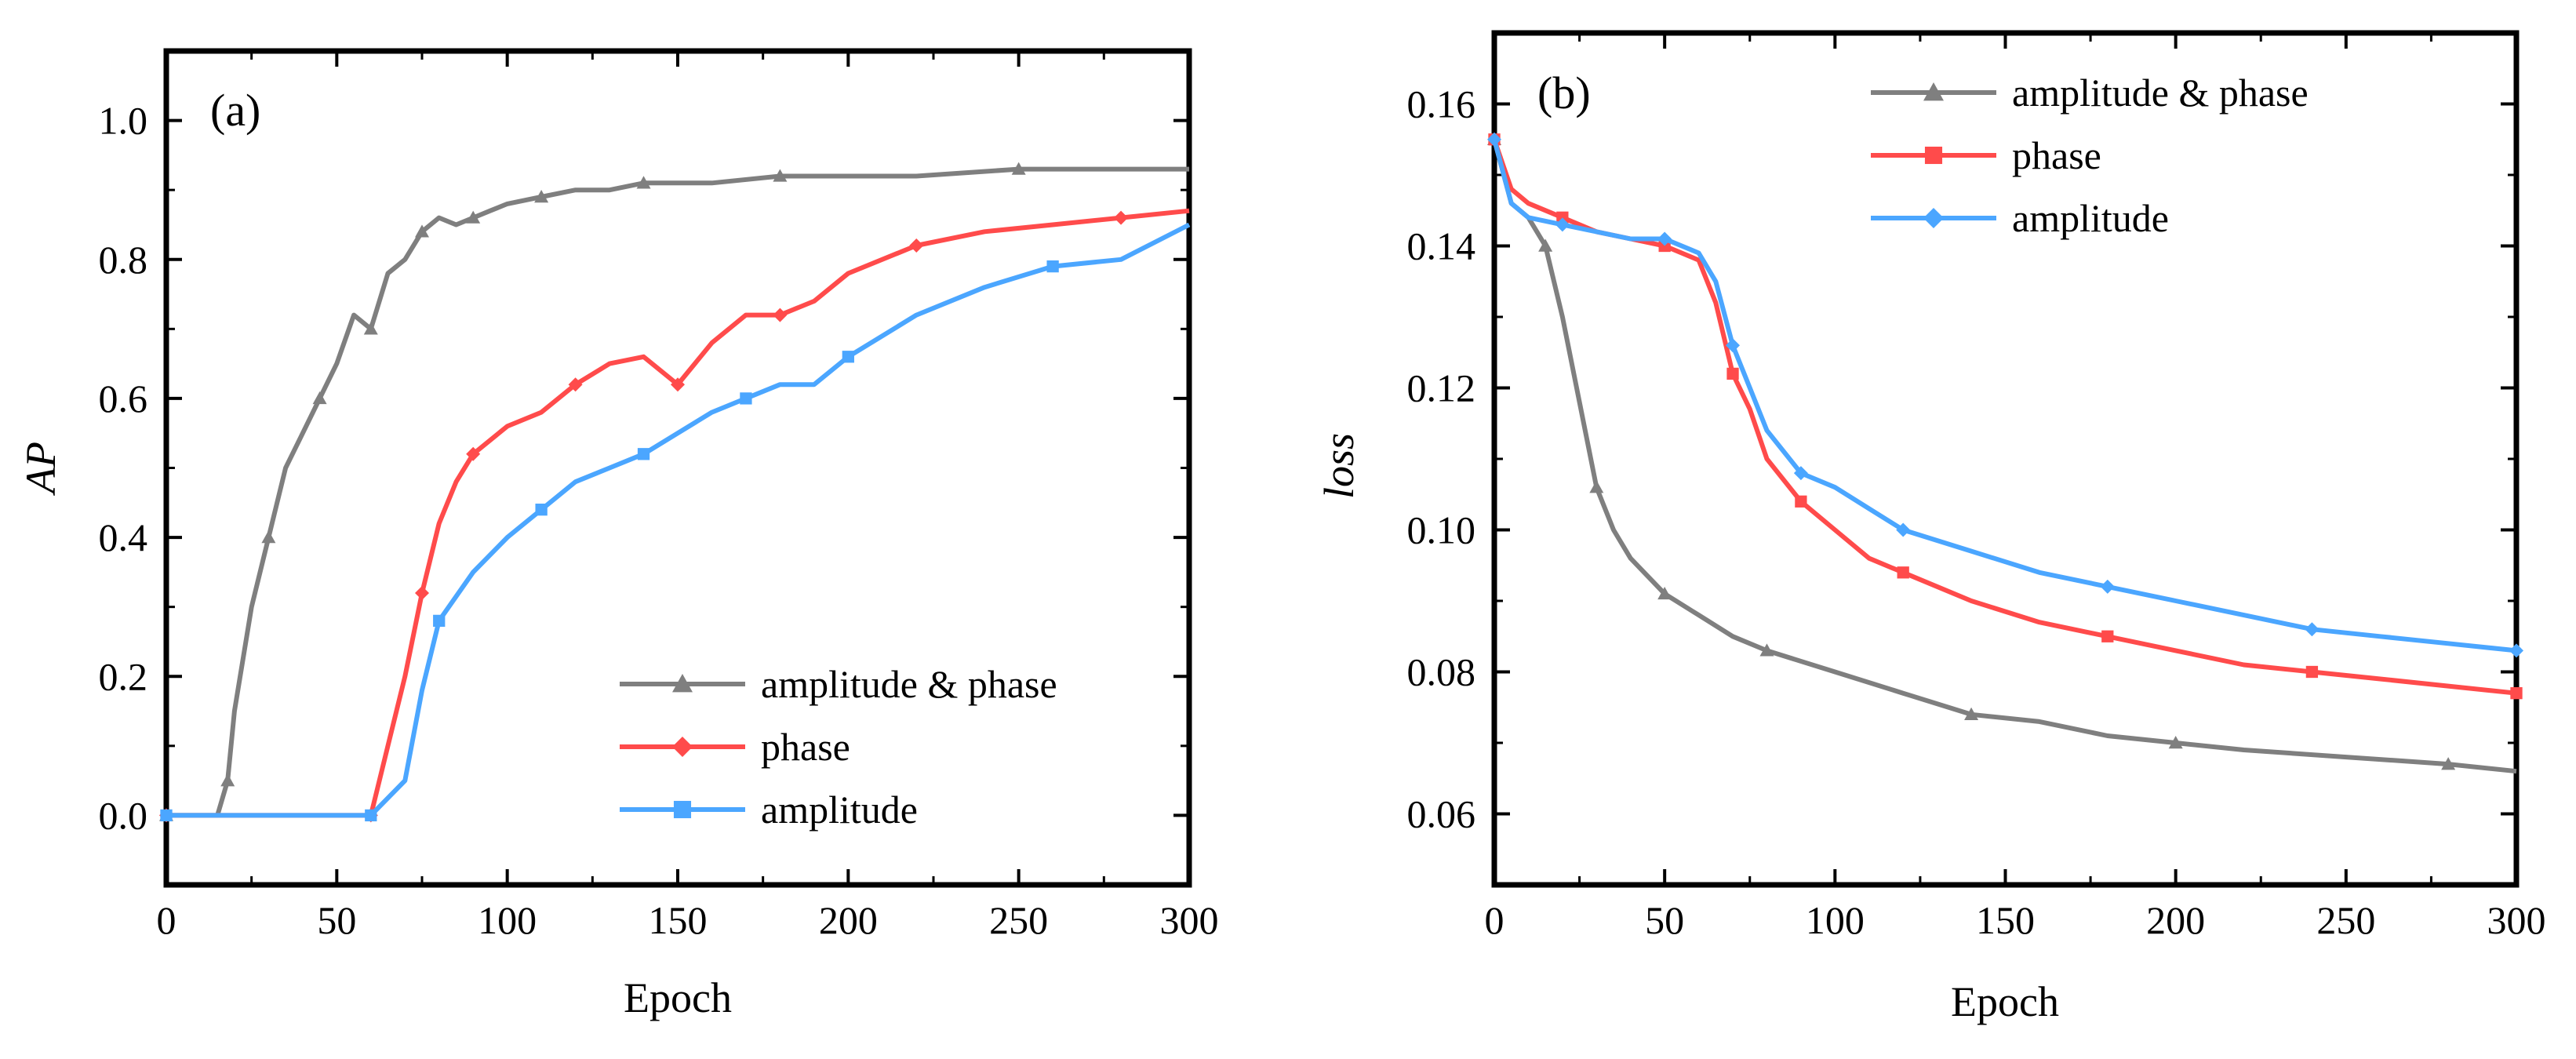 This screenshot has width=2576, height=1059. I want to click on y-tick-label: 1.0, so click(123, 121).